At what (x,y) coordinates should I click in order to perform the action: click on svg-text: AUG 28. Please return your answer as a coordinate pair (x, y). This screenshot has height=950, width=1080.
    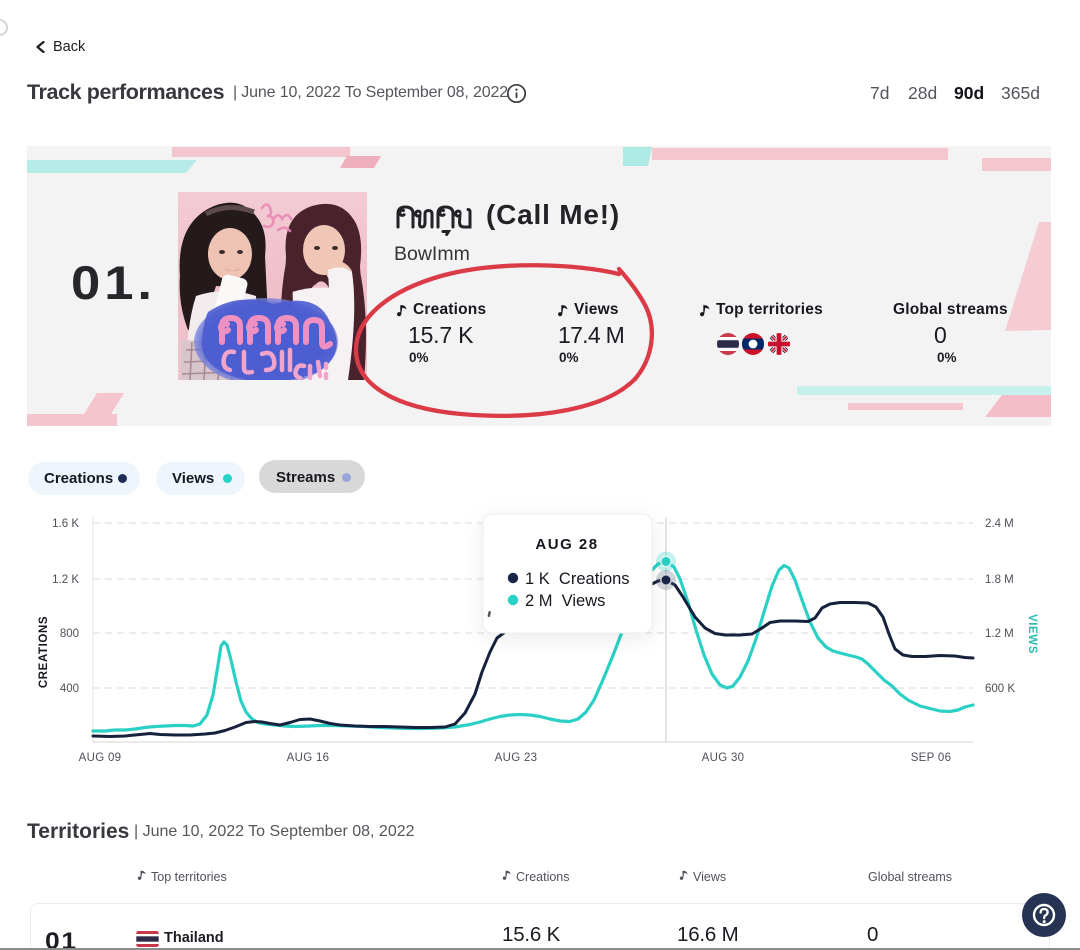
    Looking at the image, I should click on (566, 544).